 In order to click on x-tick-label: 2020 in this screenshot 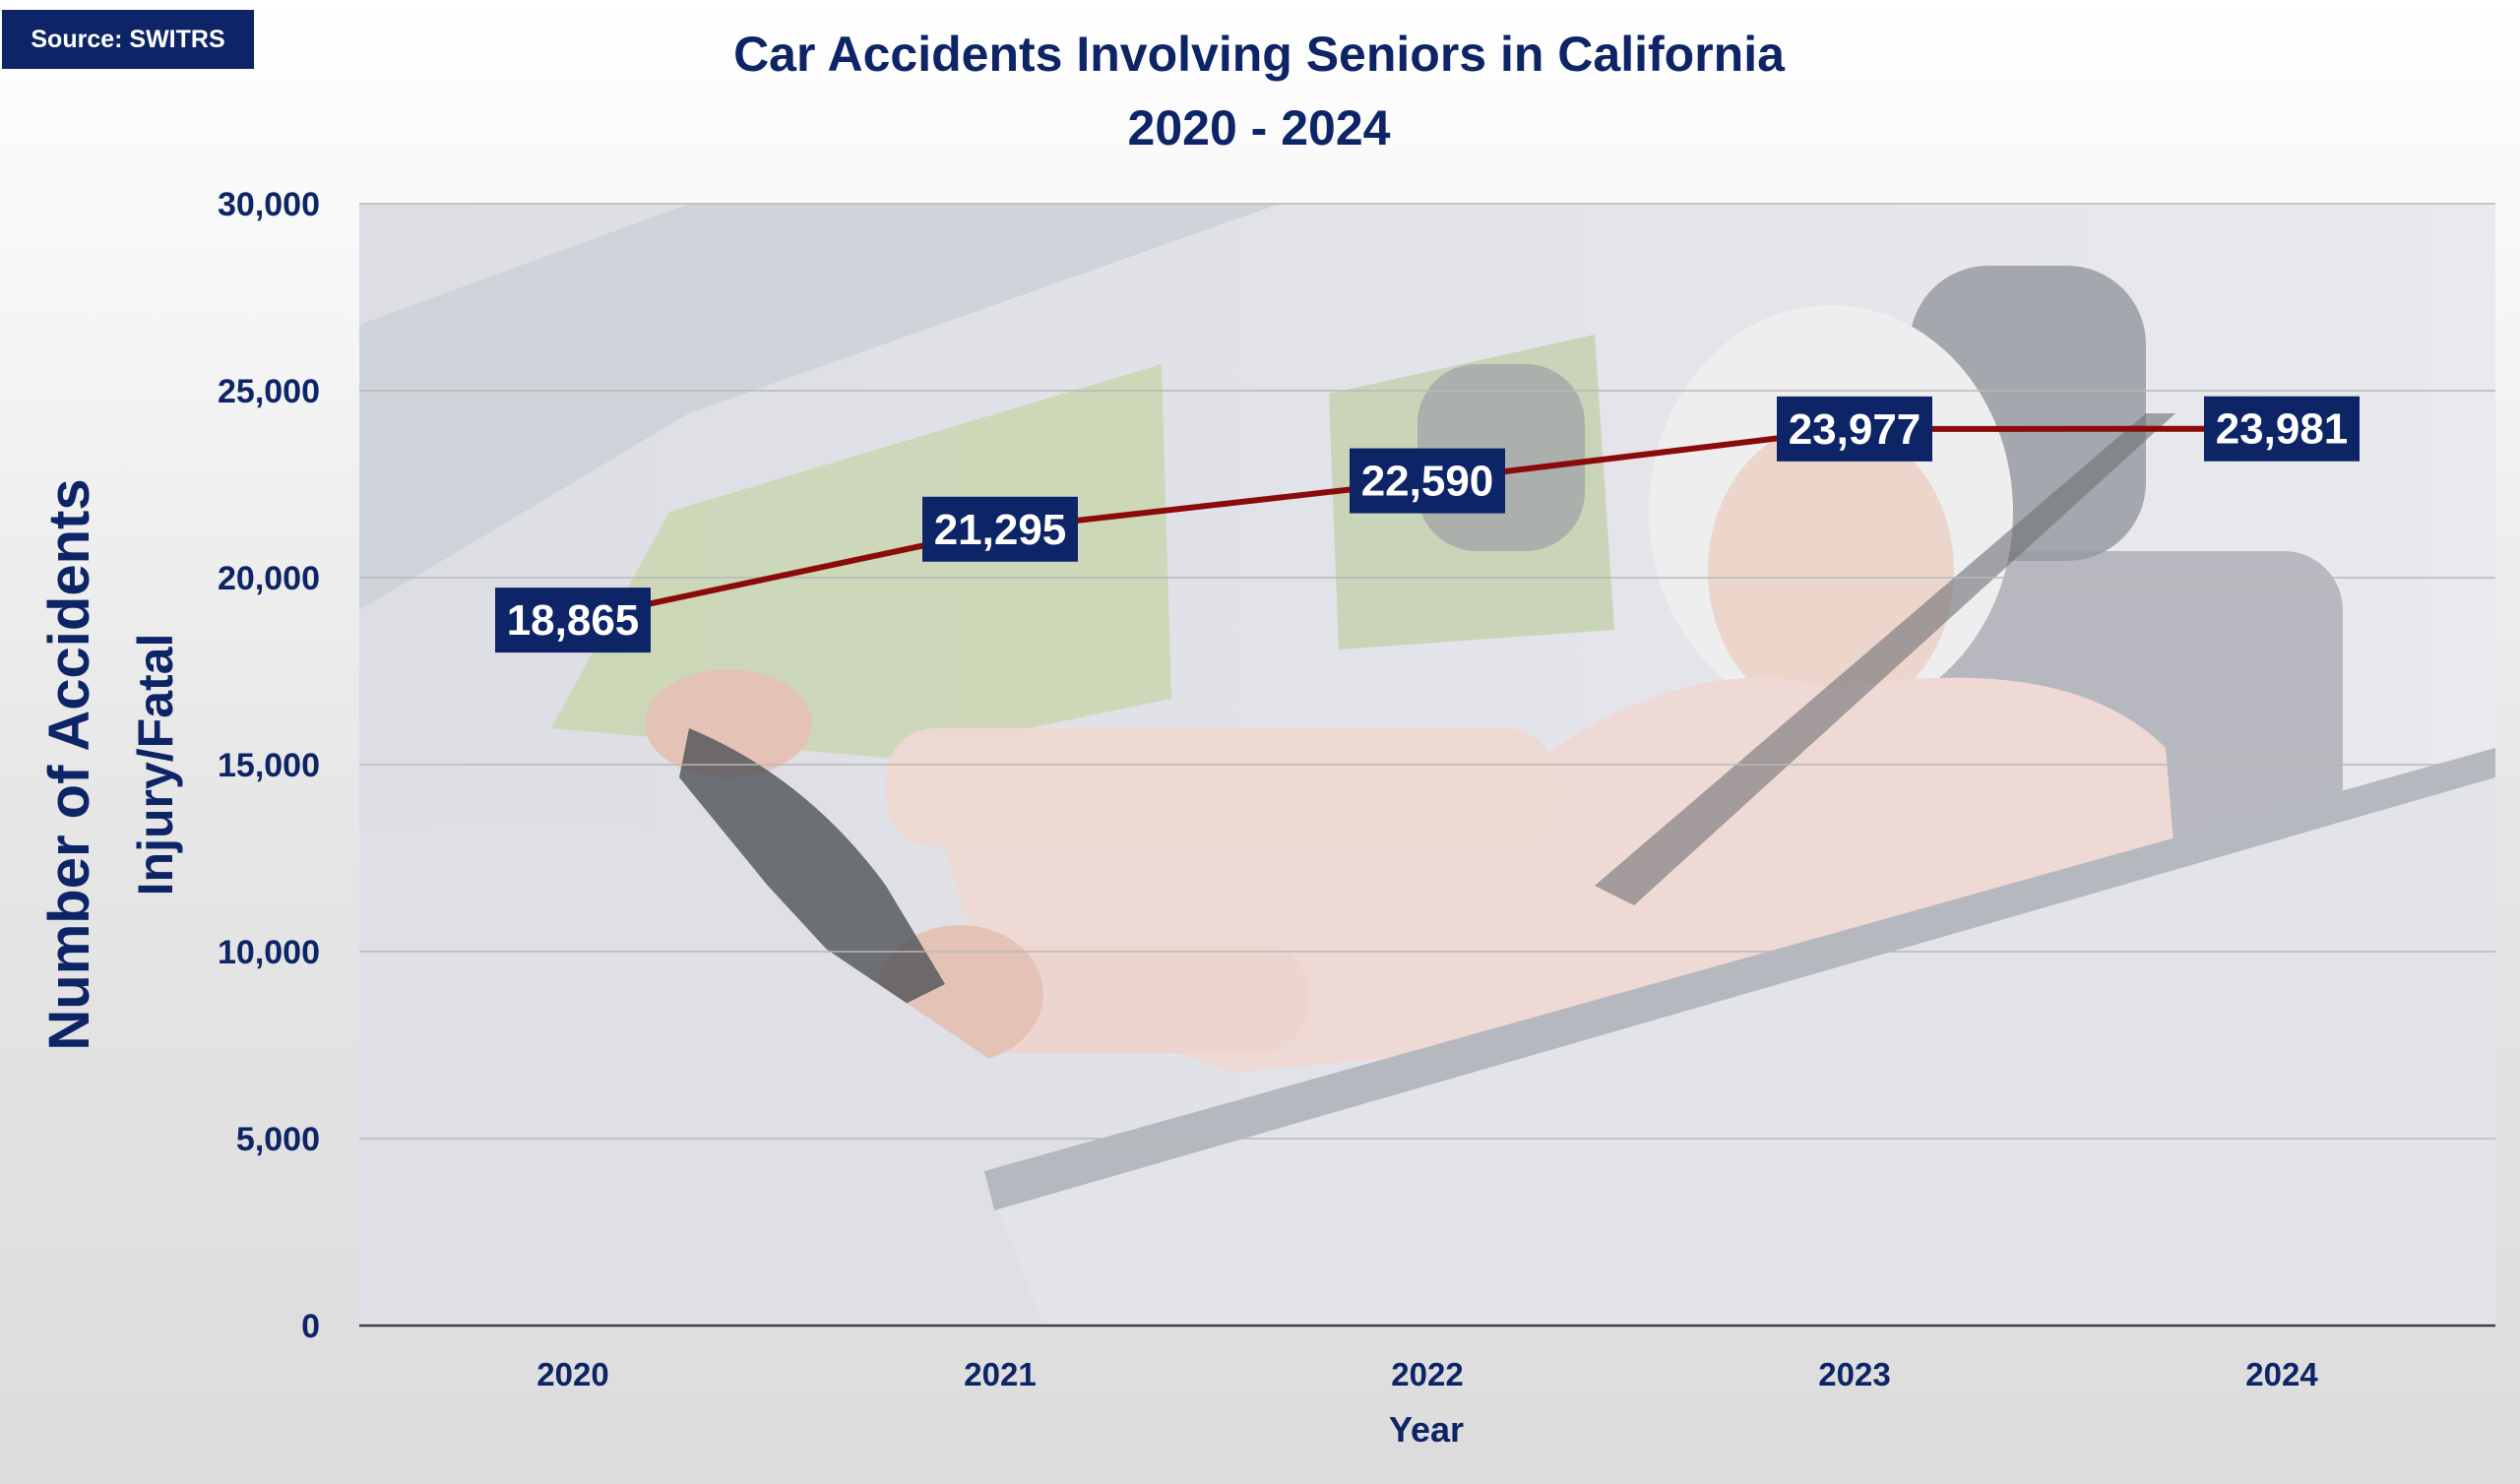, I will do `click(572, 1374)`.